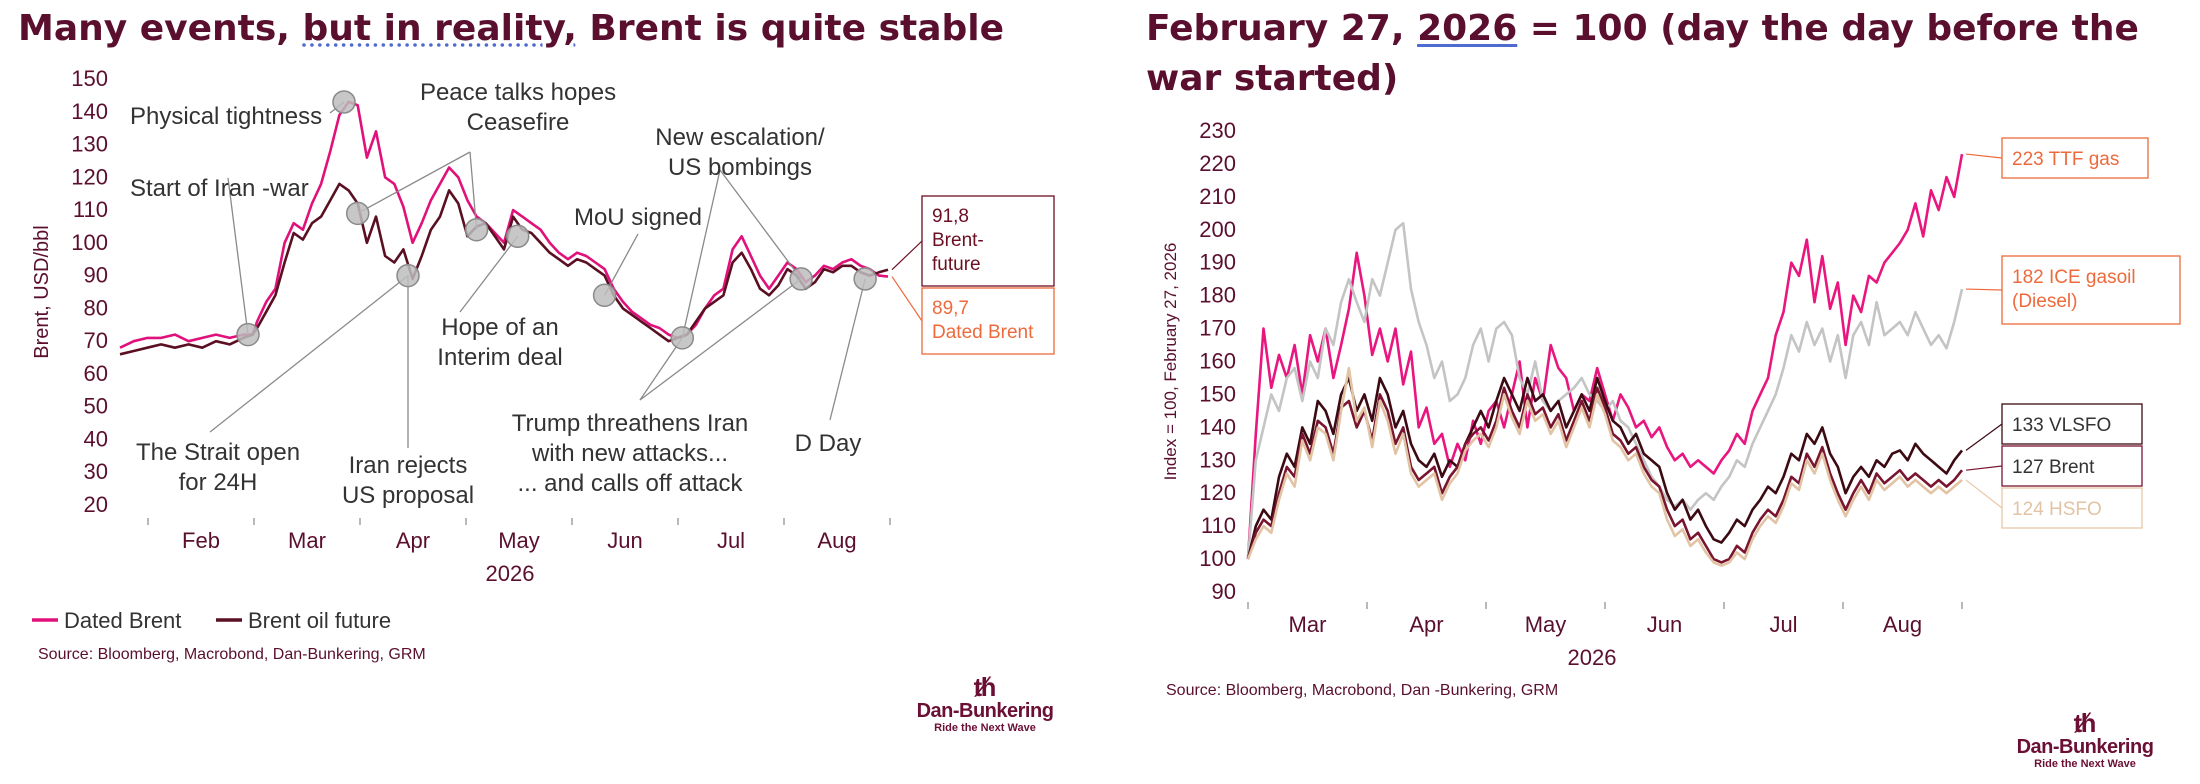 Image resolution: width=2200 pixels, height=784 pixels. Describe the element at coordinates (956, 264) in the screenshot. I see `end-callout-text: future` at that location.